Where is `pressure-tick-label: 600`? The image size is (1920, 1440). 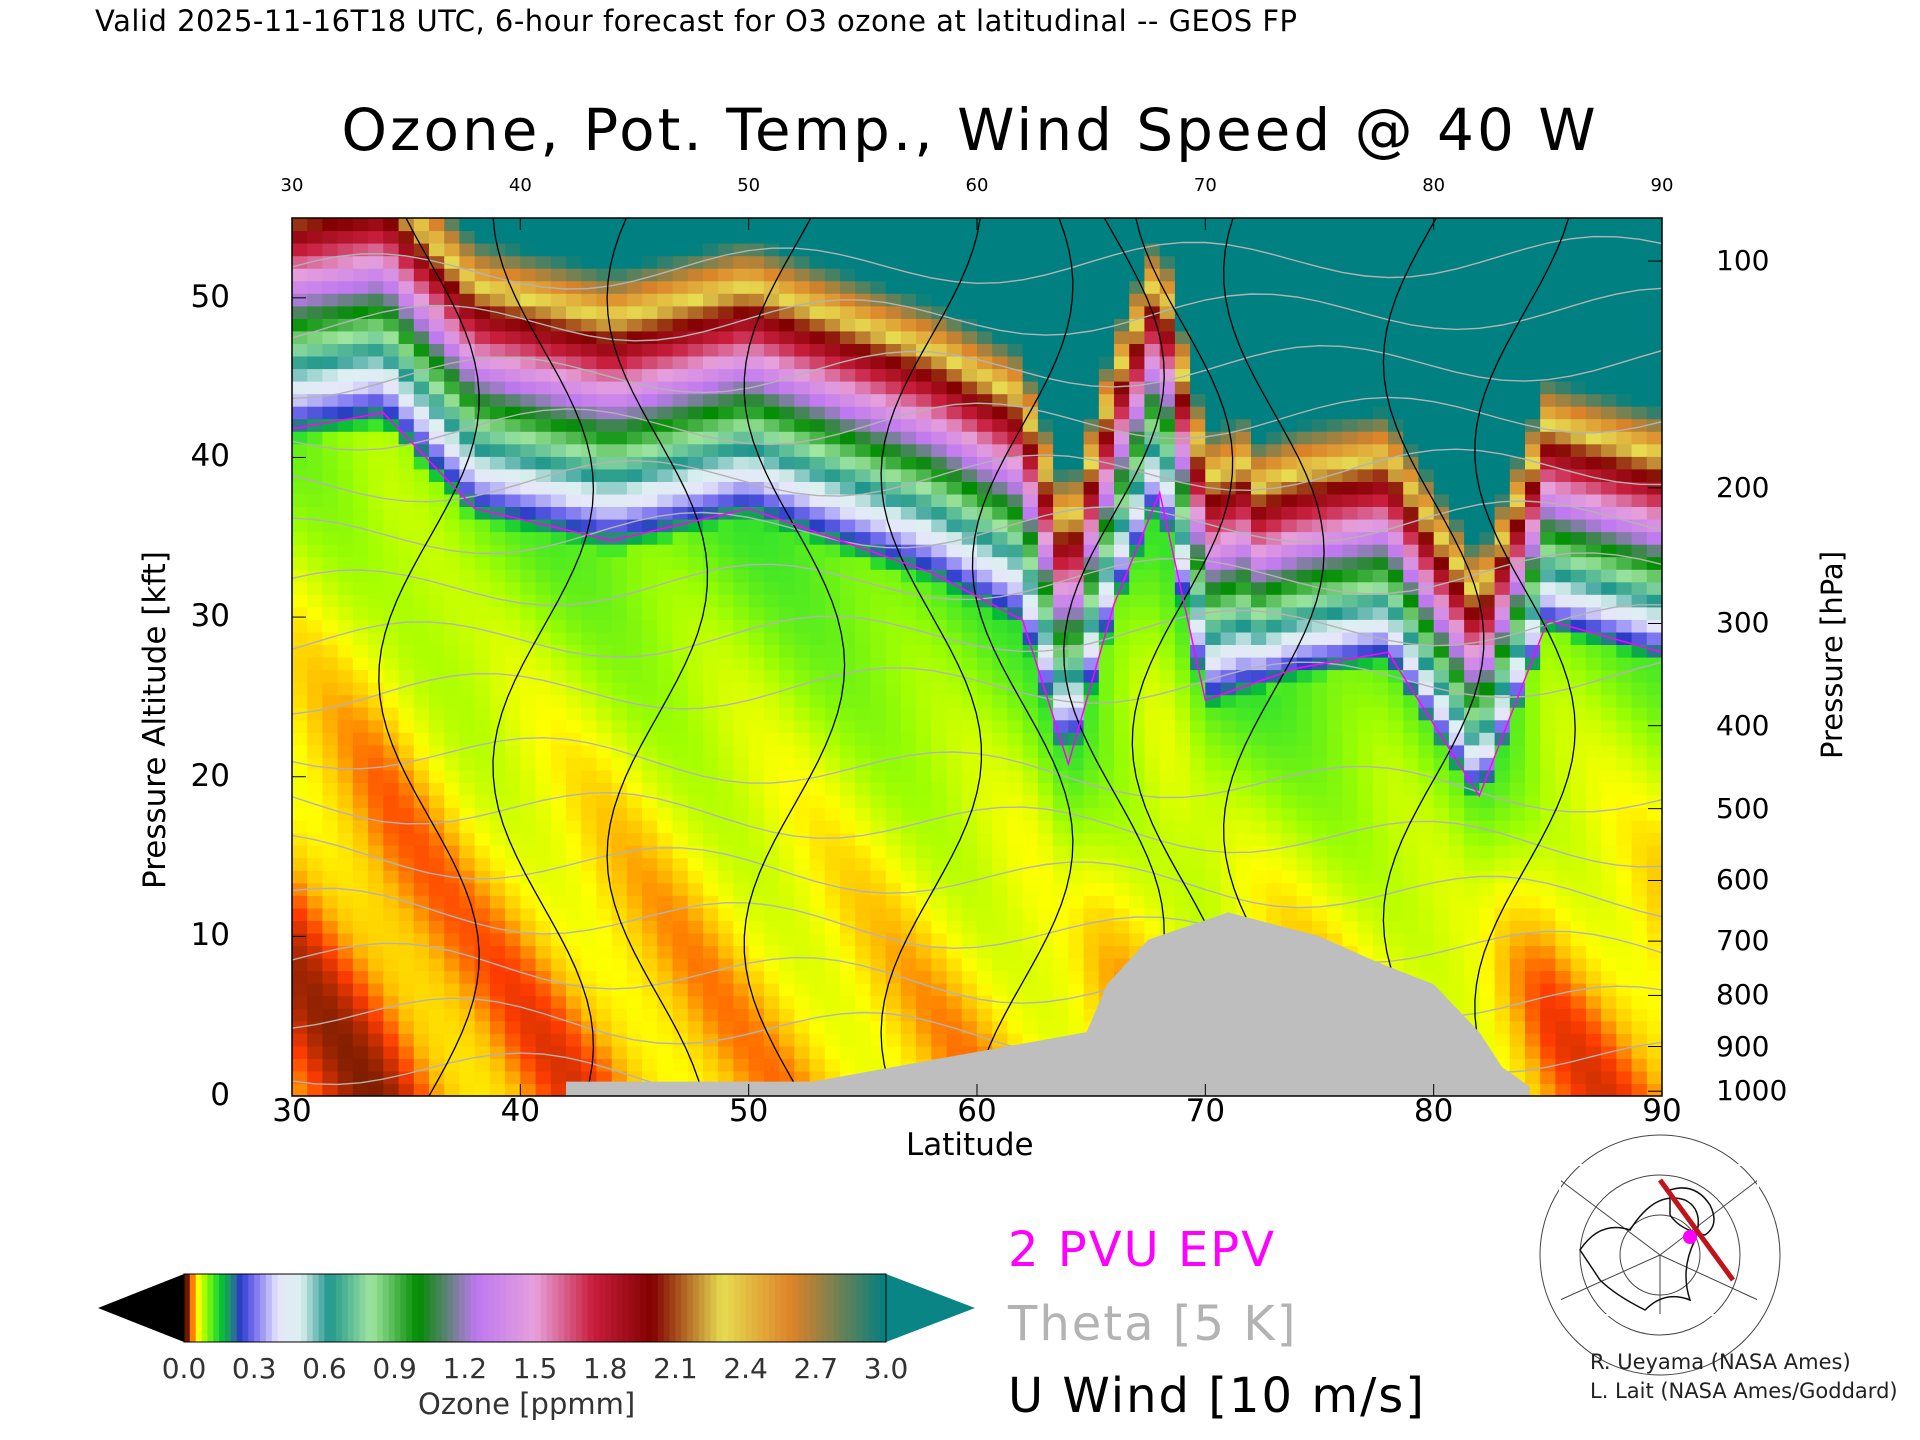 pressure-tick-label: 600 is located at coordinates (1743, 880).